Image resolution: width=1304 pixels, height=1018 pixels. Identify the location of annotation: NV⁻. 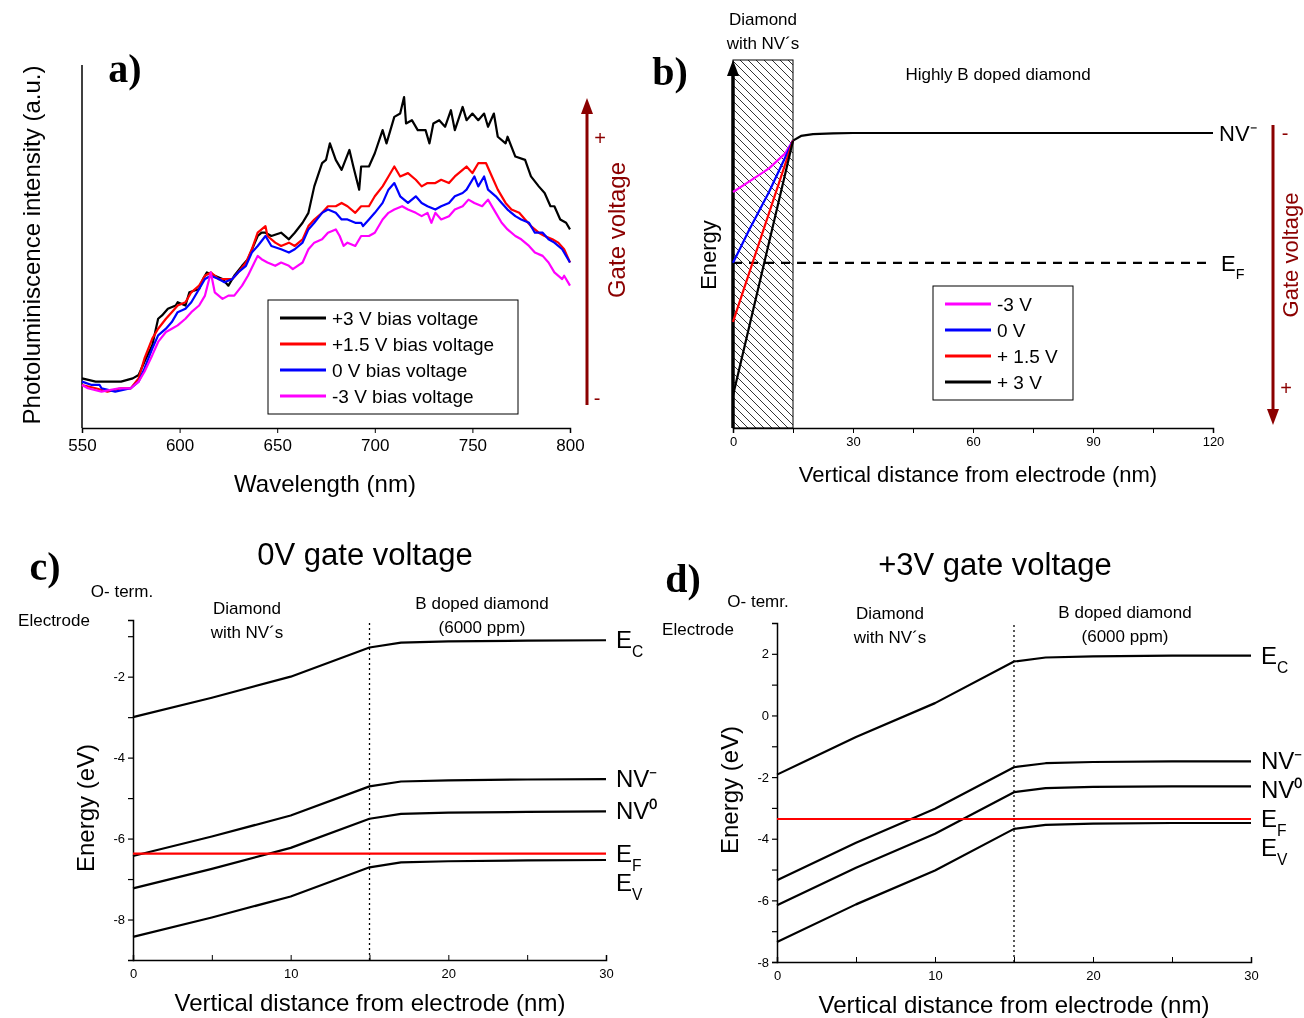
(1238, 133).